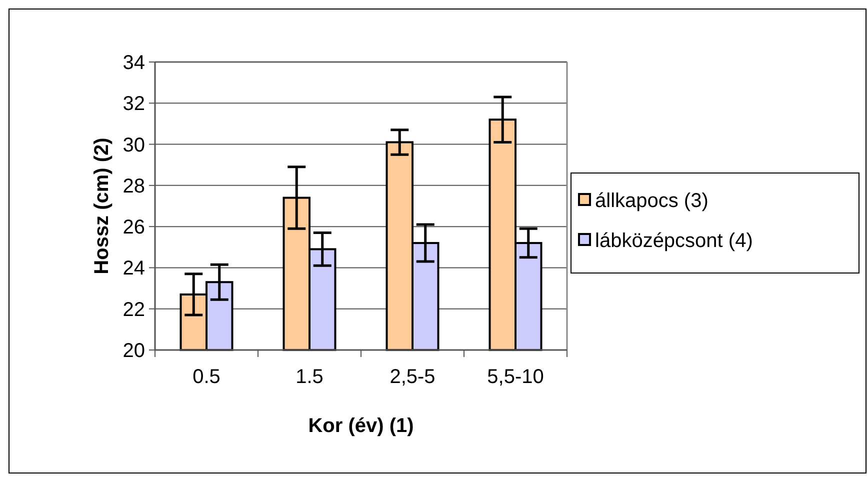 This screenshot has height=482, width=867. What do you see at coordinates (133, 351) in the screenshot?
I see `y-tick-label: 20` at bounding box center [133, 351].